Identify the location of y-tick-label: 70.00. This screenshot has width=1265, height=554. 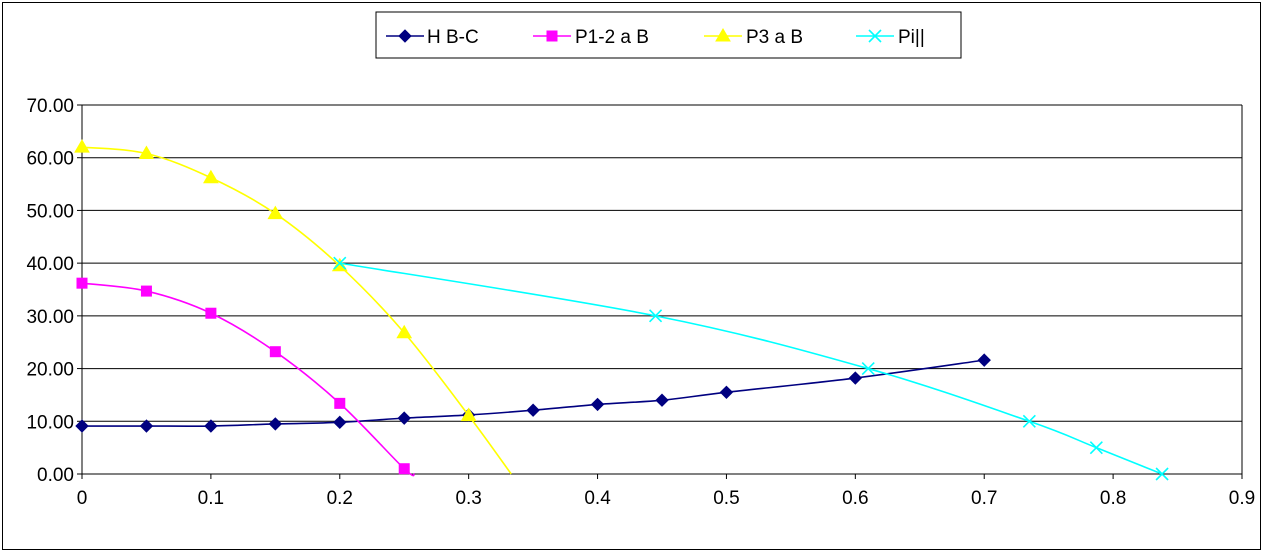
(50, 106).